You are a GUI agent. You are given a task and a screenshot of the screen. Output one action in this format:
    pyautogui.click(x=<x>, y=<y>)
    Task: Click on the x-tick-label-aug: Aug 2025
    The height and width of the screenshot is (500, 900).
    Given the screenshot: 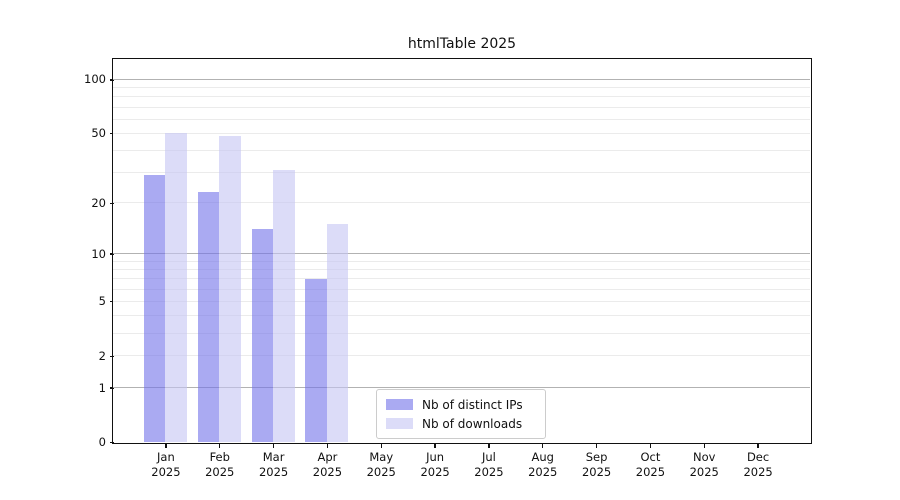 What is the action you would take?
    pyautogui.click(x=543, y=465)
    